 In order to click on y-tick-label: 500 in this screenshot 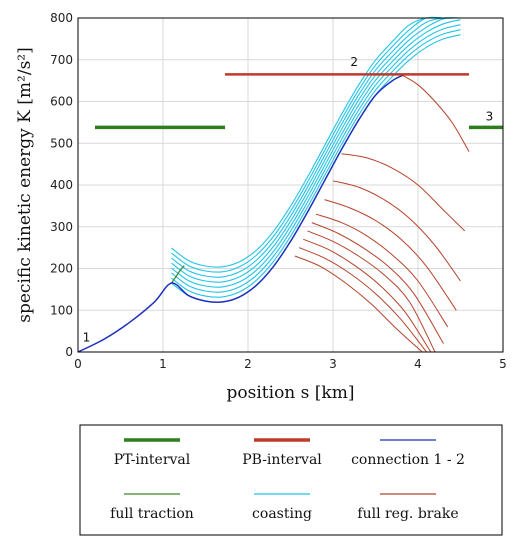, I will do `click(61, 143)`.